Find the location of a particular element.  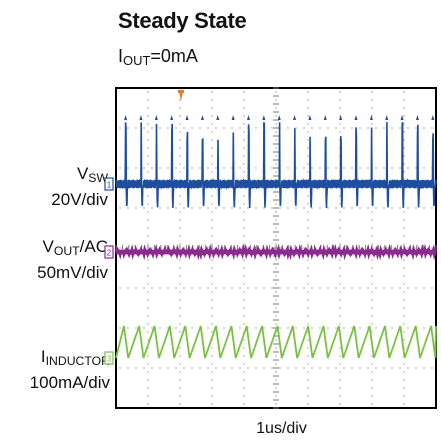

channel-number-3: 3 is located at coordinates (109, 359).